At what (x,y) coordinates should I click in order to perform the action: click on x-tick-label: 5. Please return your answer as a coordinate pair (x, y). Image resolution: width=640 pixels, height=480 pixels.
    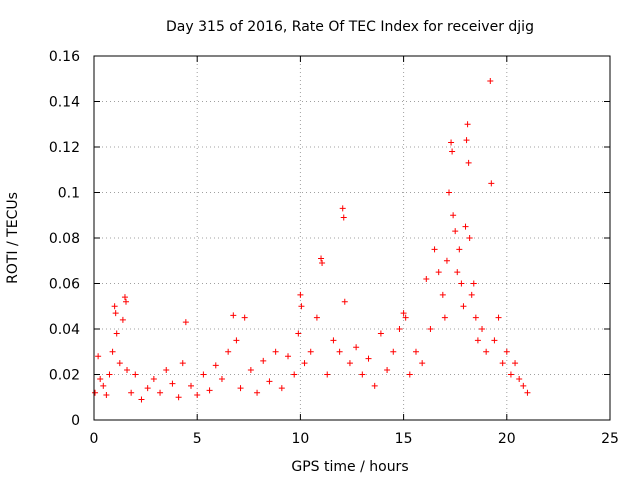
    Looking at the image, I should click on (197, 439).